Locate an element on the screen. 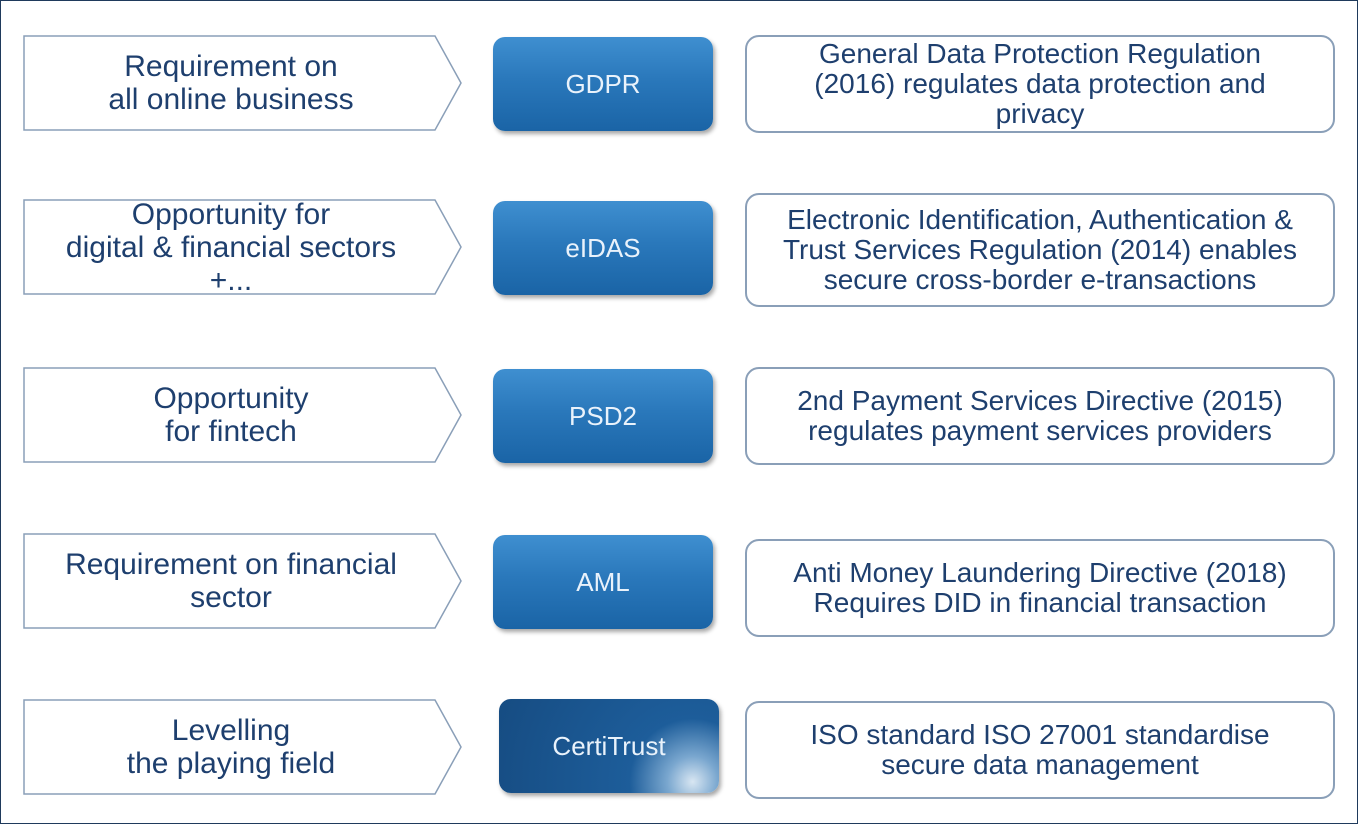 The height and width of the screenshot is (824, 1358). label-arrow: Requirement on financial sector is located at coordinates (243, 581).